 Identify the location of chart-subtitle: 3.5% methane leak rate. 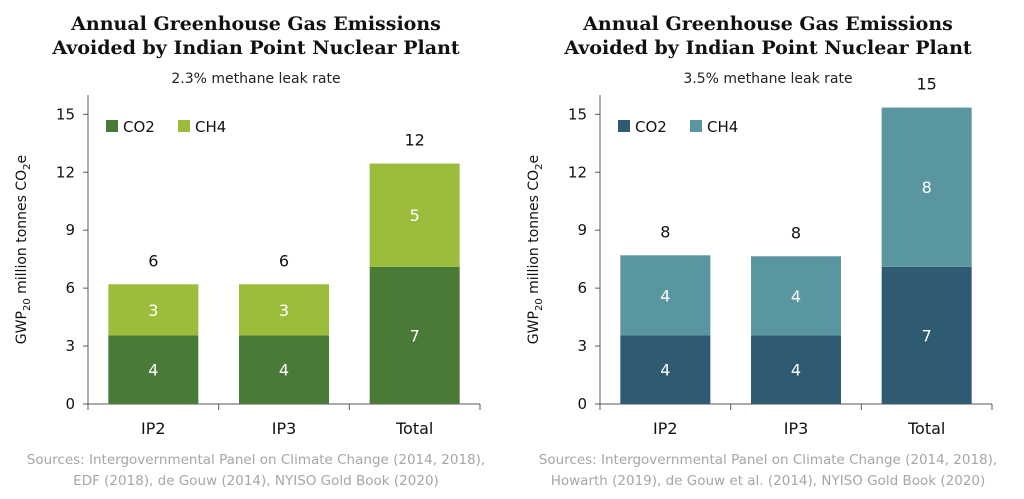
(768, 79).